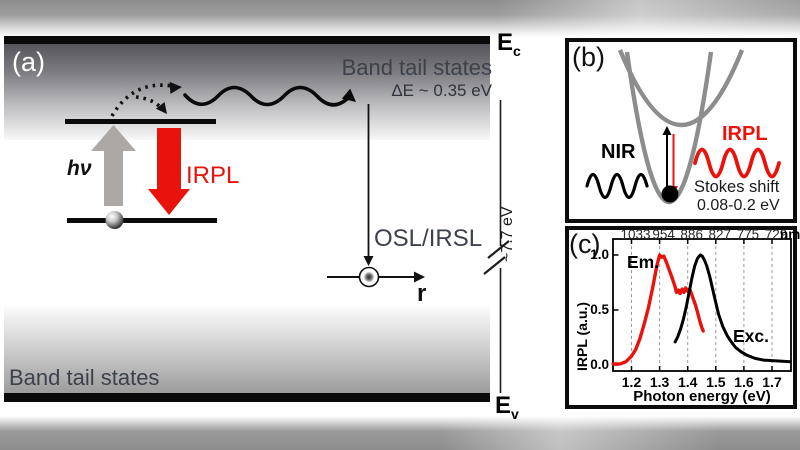 The height and width of the screenshot is (450, 800). What do you see at coordinates (79, 168) in the screenshot?
I see `hv-excitation-label: hν` at bounding box center [79, 168].